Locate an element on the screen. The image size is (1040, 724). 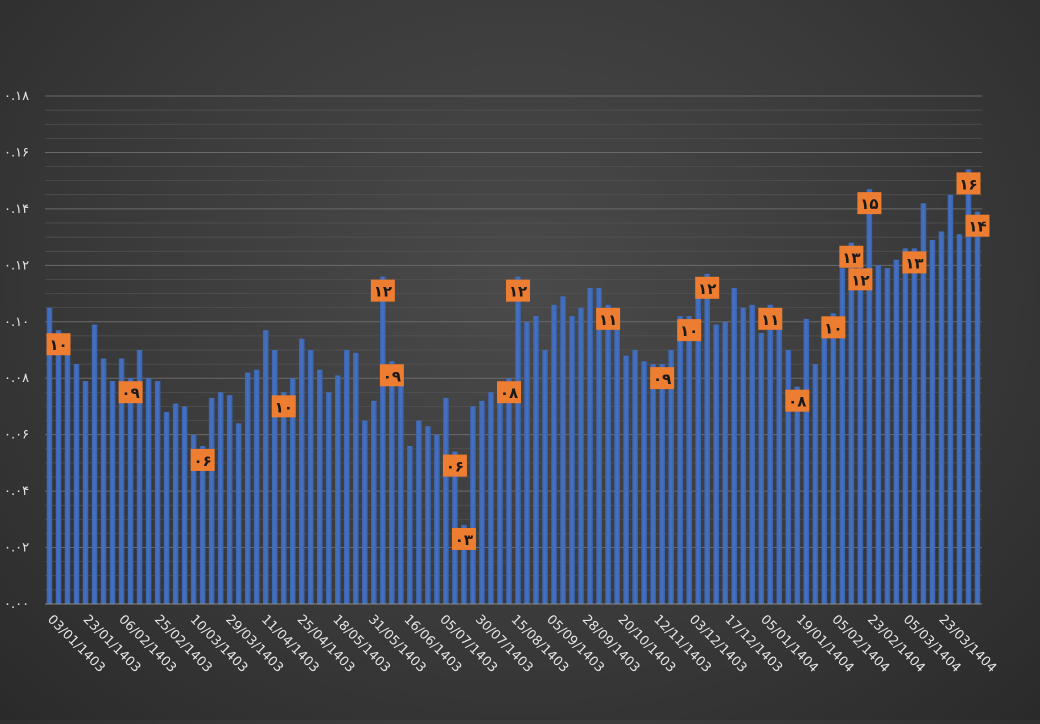
y-tick-label: ۰.۱۶ is located at coordinates (16, 152).